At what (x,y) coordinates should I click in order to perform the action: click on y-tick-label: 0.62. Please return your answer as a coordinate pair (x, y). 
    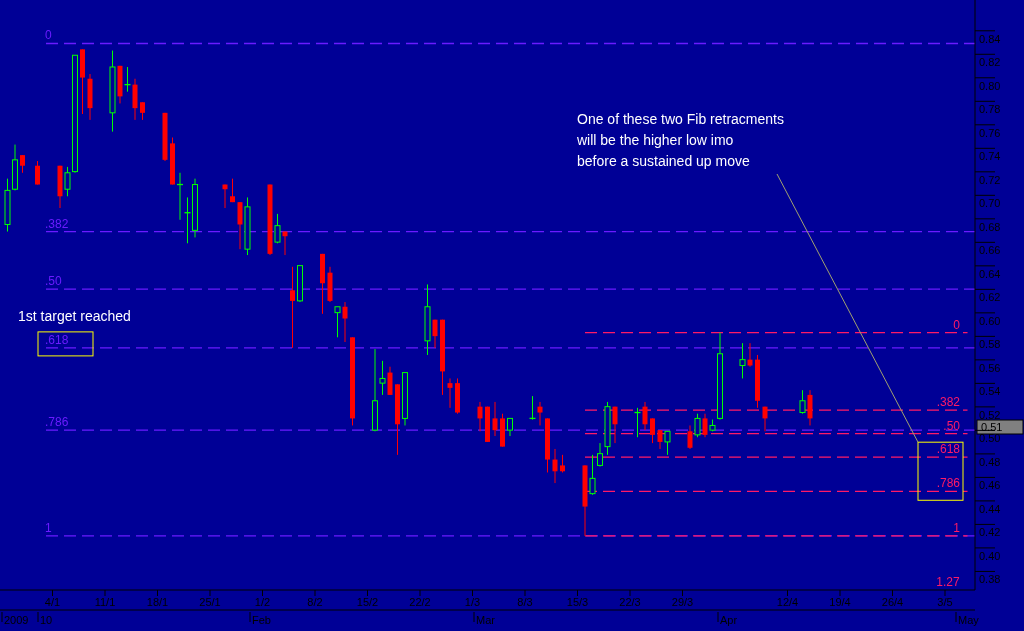
    Looking at the image, I should click on (990, 297).